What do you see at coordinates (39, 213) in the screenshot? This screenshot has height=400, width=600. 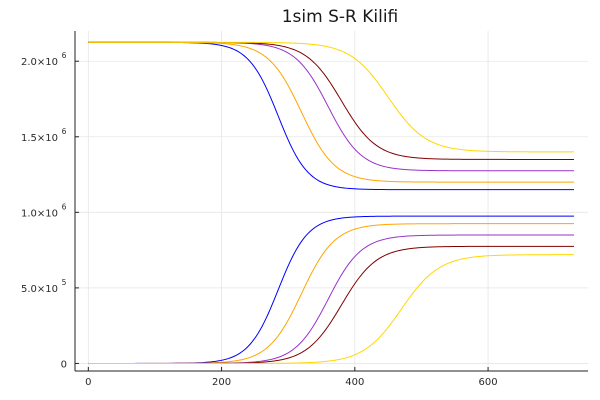 I see `y-tick-label: 1.0×10` at bounding box center [39, 213].